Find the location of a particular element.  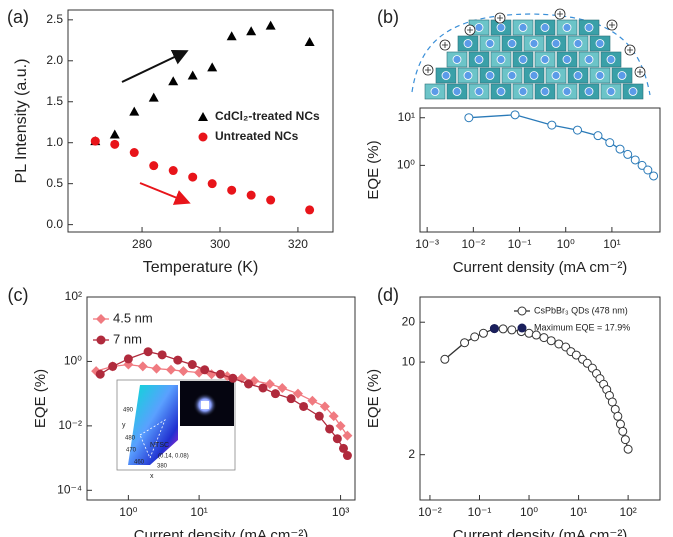

inset-label: 480 is located at coordinates (130, 439).